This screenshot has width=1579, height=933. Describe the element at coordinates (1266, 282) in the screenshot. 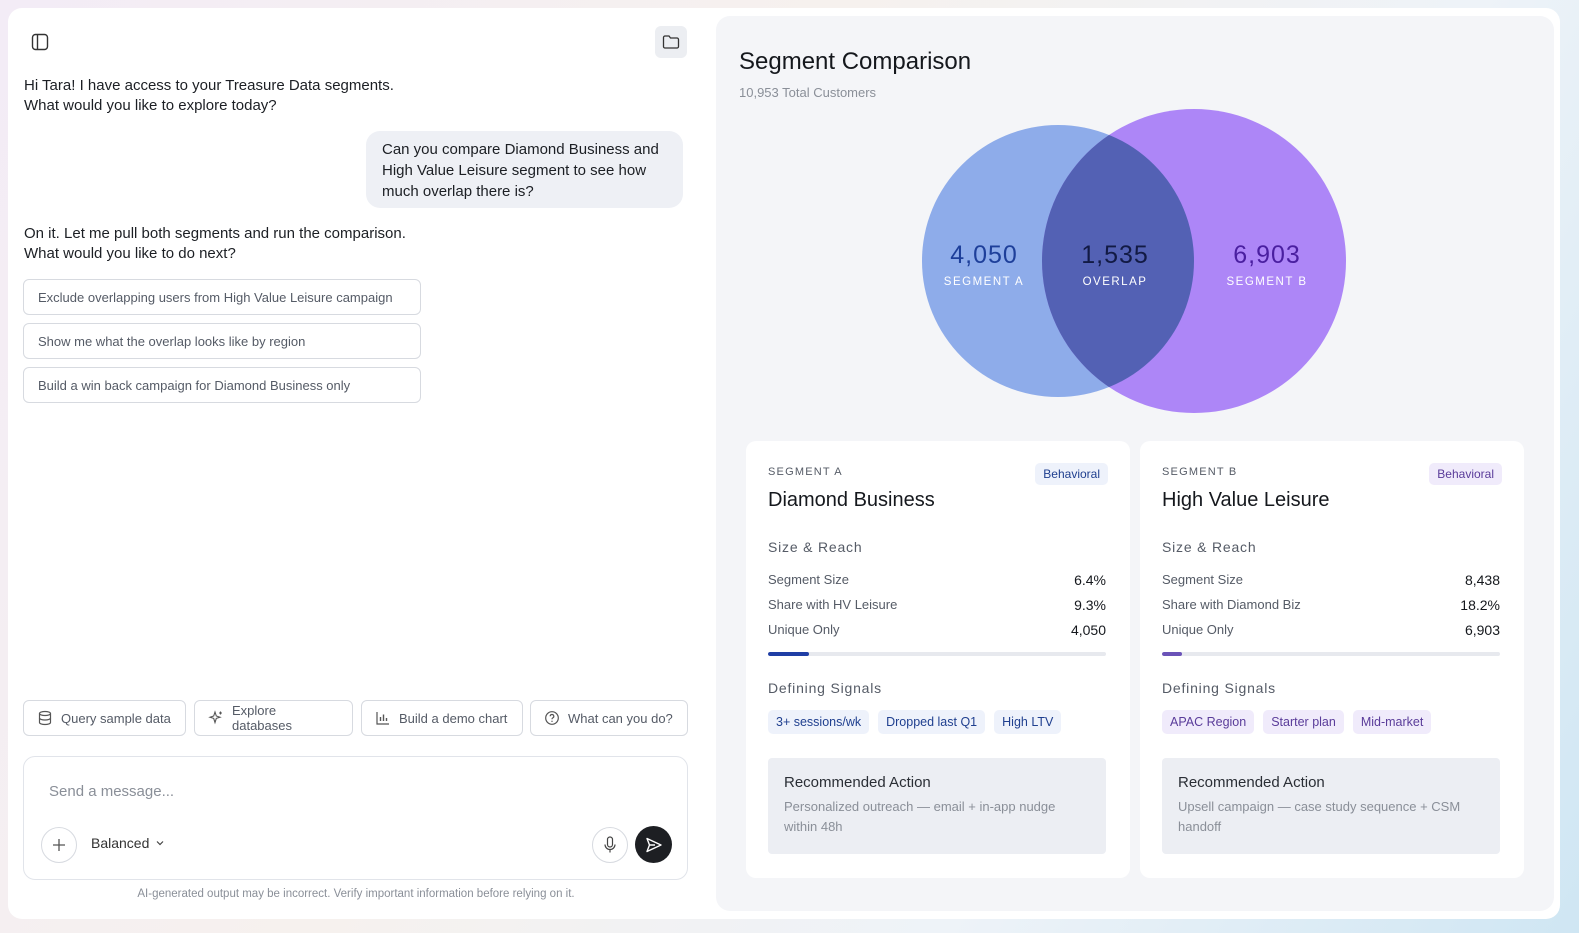

I see `segment-b-label: SEGMENT B` at that location.